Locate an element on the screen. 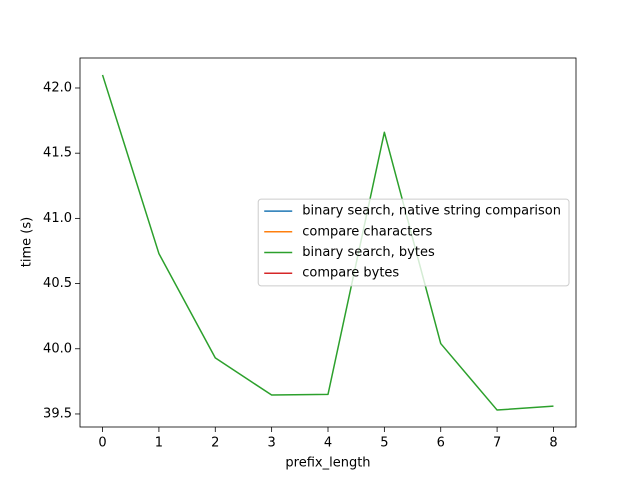  legend-label: compare characters is located at coordinates (367, 231).